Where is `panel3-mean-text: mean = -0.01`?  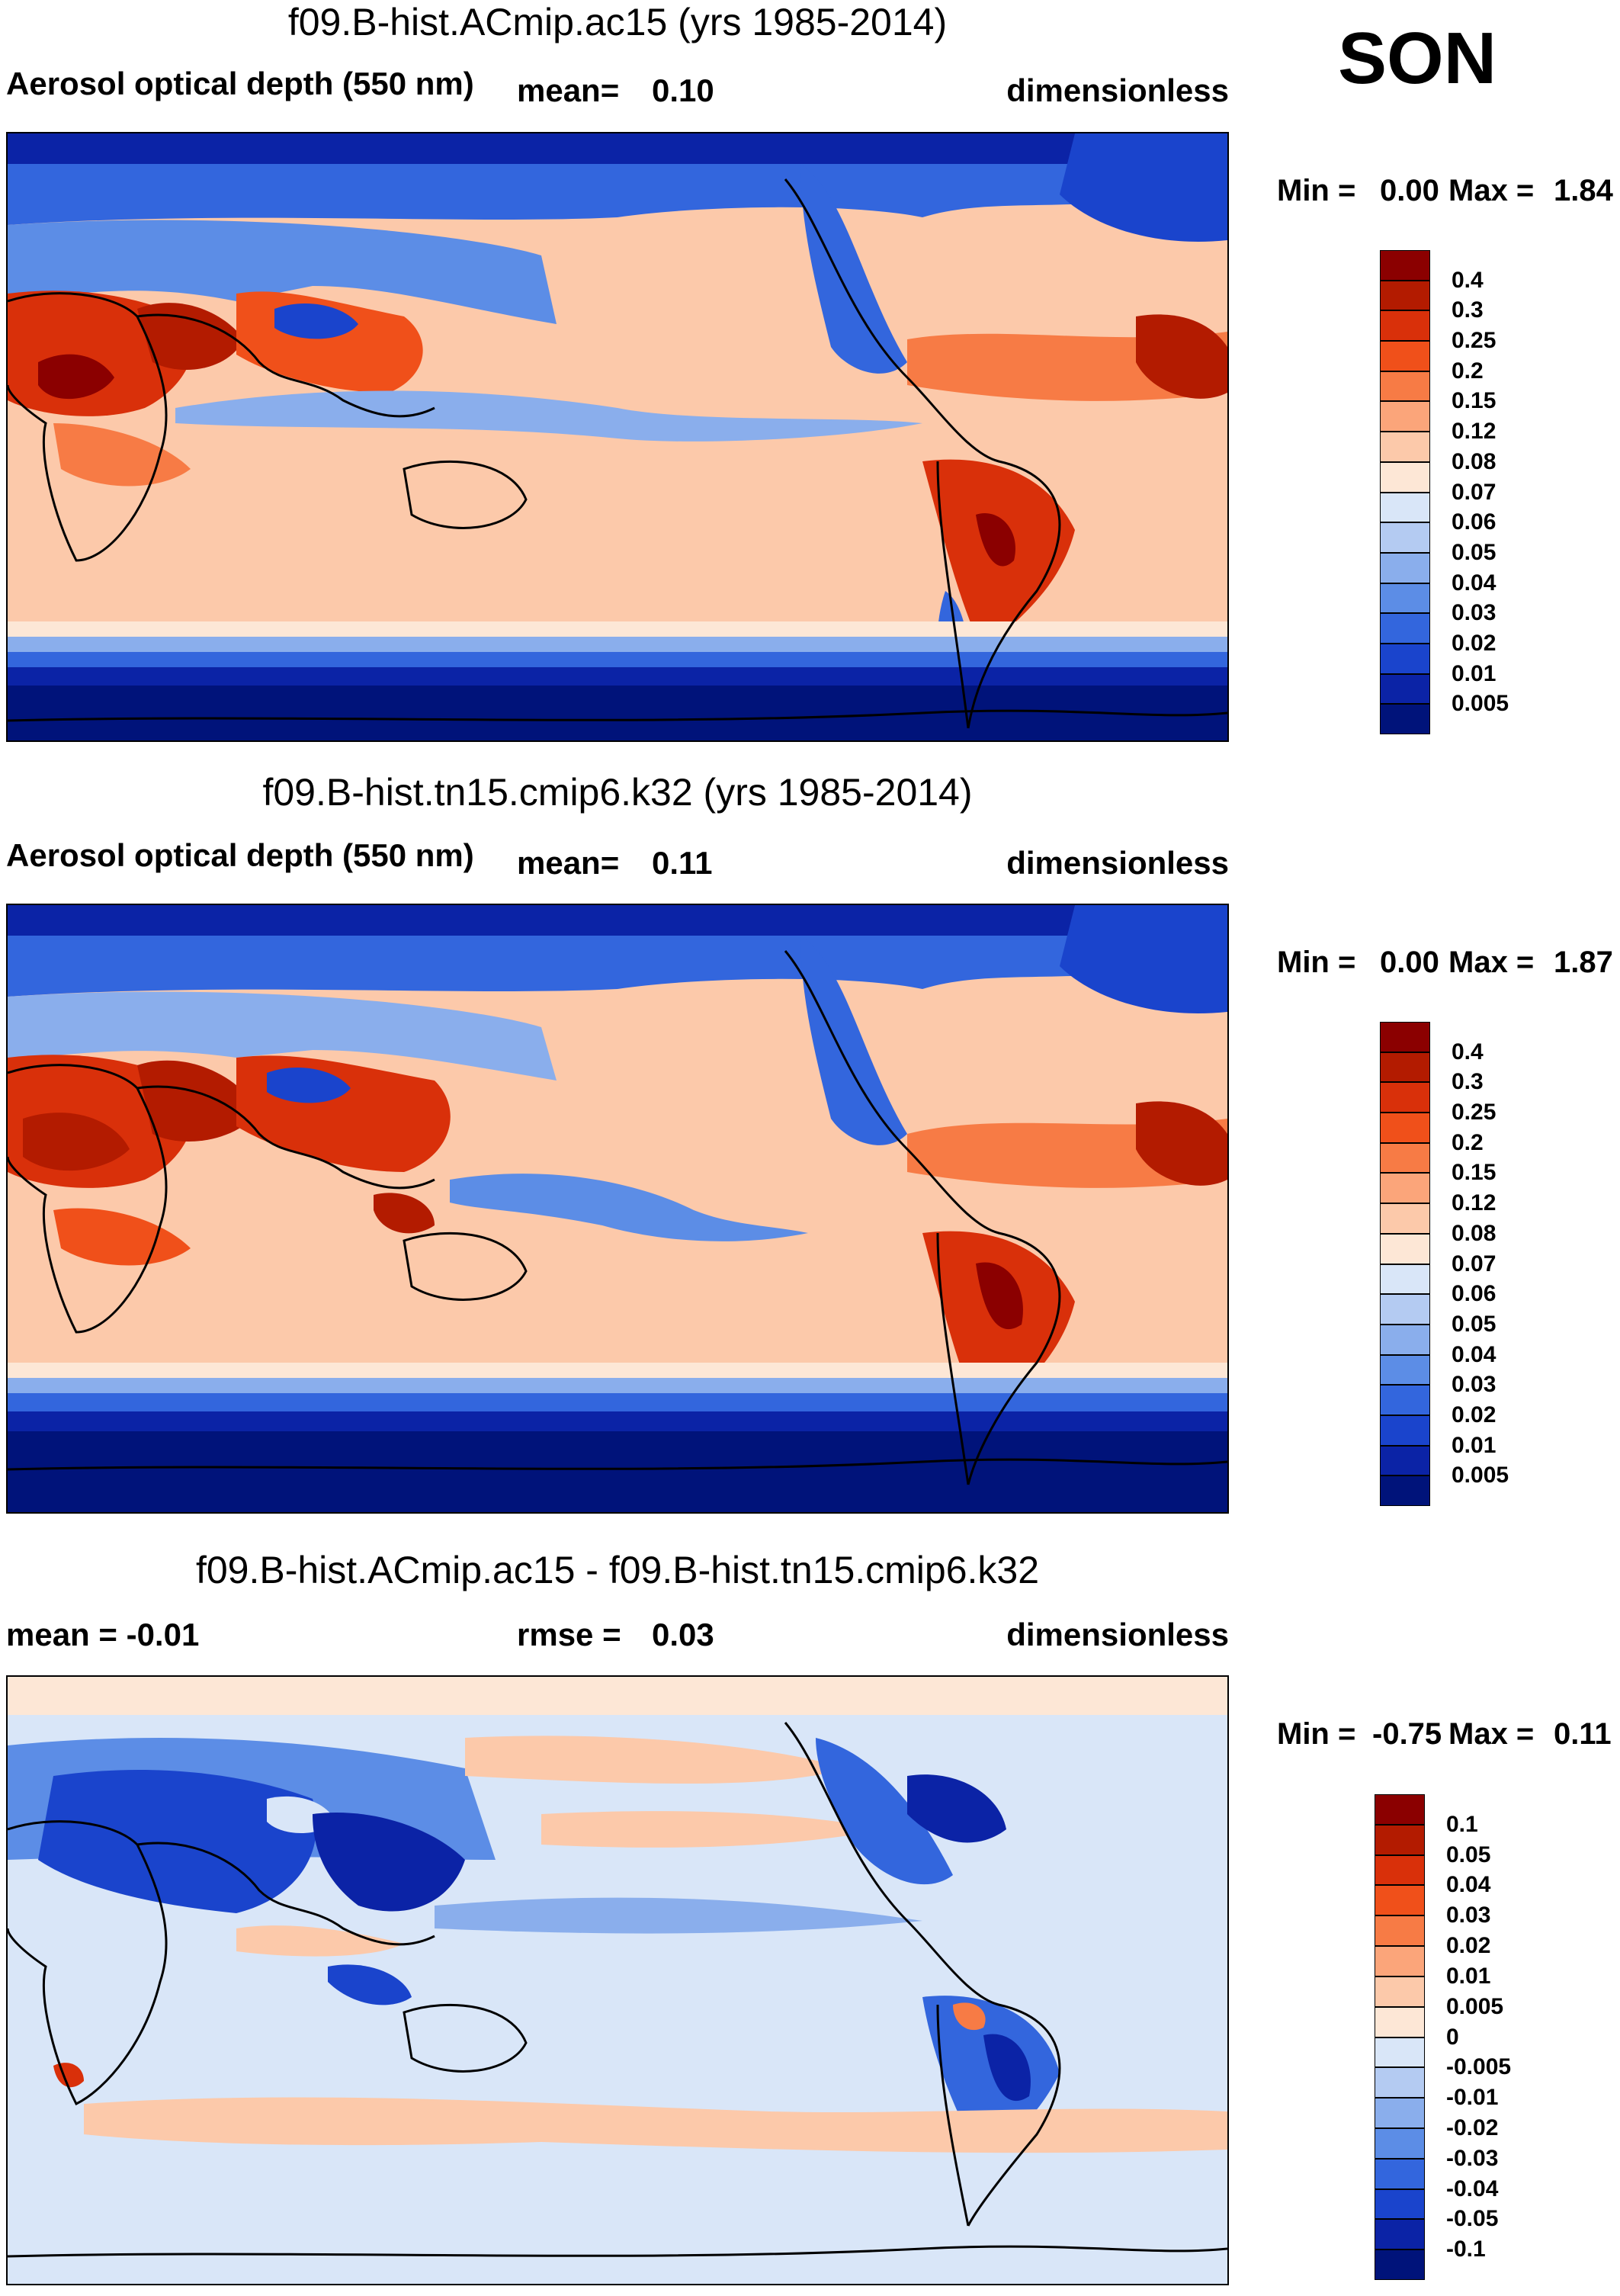 panel3-mean-text: mean = -0.01 is located at coordinates (103, 1634).